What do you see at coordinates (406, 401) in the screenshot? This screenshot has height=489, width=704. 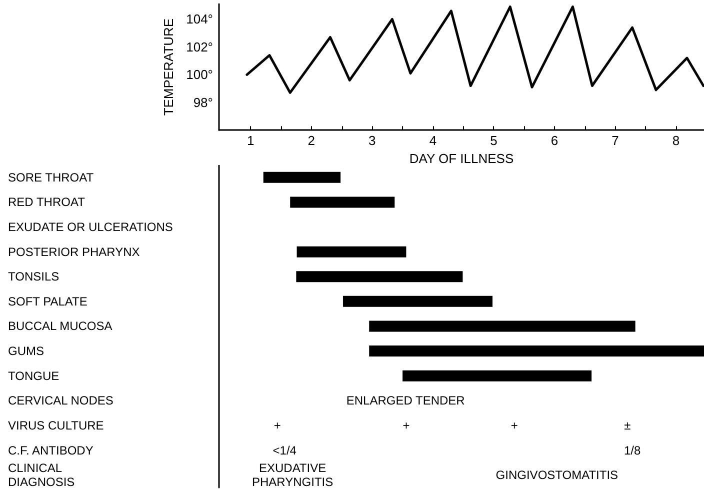 I see `annotation: ENLARGED TENDER` at bounding box center [406, 401].